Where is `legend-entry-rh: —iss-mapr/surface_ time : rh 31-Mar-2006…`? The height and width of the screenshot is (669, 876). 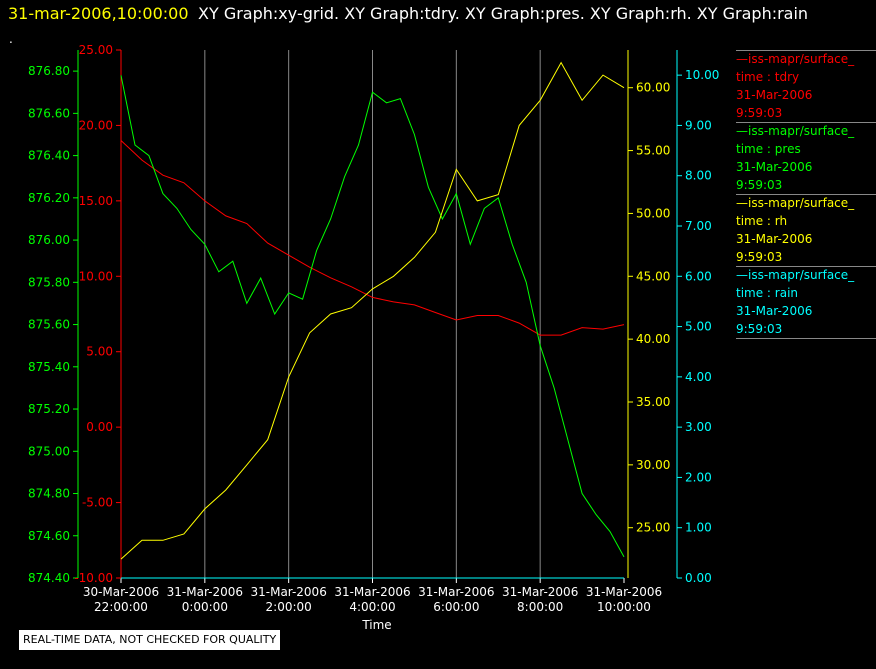
legend-entry-rh: —iss-mapr/surface_ time : rh 31-Mar-2006… is located at coordinates (806, 230).